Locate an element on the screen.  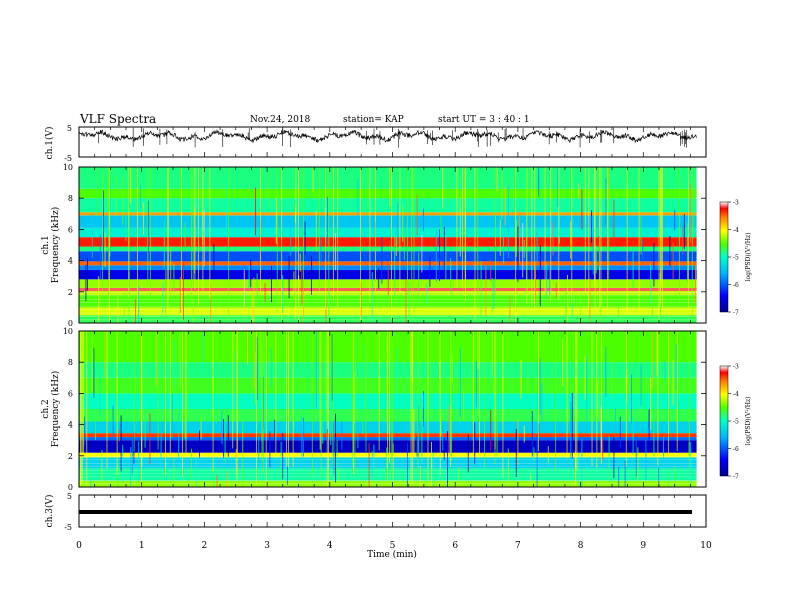
x-tick-label: 3 is located at coordinates (267, 546).